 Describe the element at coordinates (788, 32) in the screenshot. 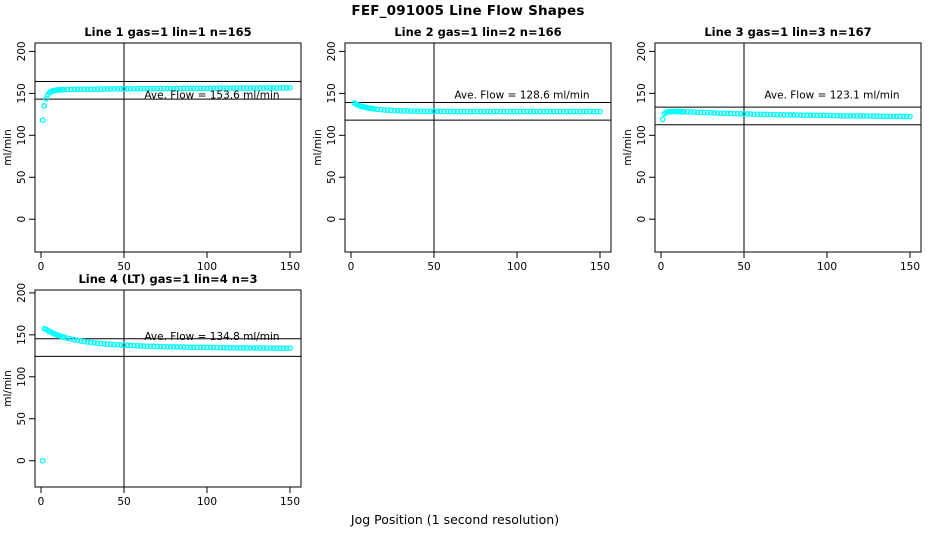

I see `subplot3-title: Line 3 gas=1 lin=3 n=167` at that location.